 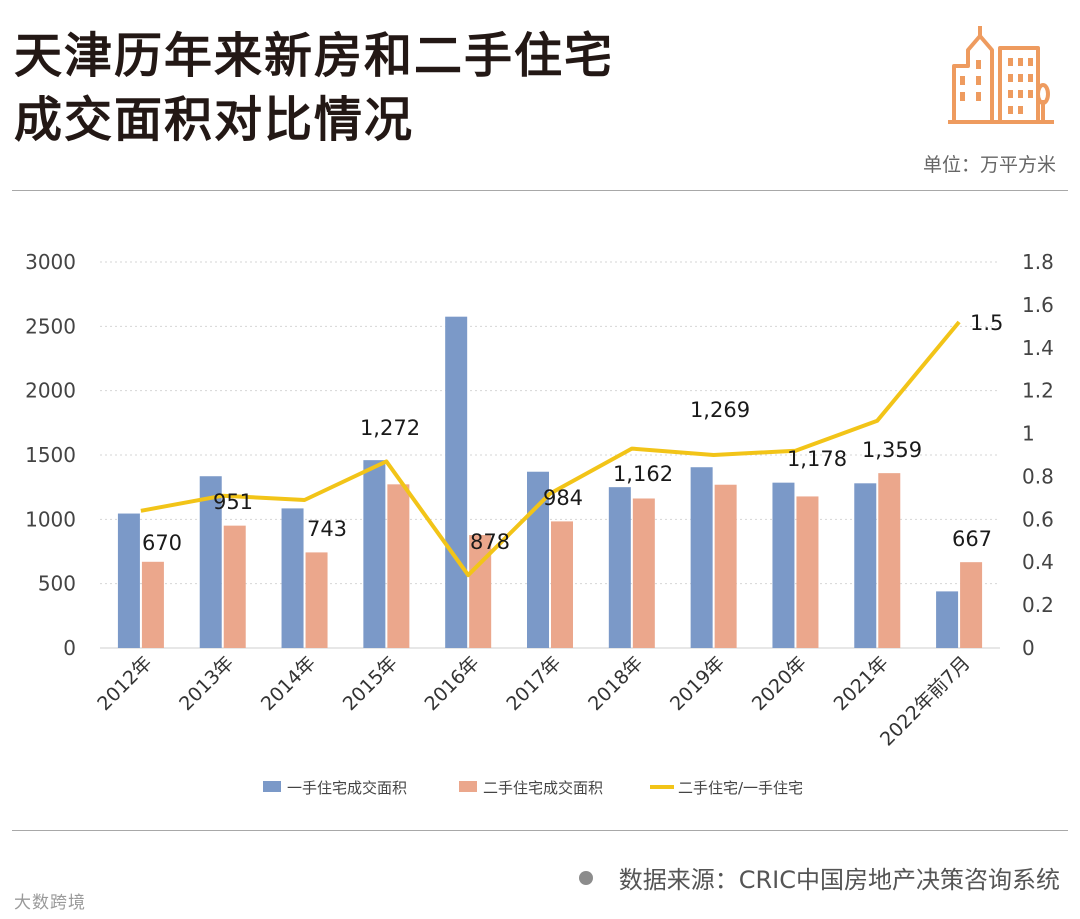 I want to click on data-label: 878, so click(x=490, y=542).